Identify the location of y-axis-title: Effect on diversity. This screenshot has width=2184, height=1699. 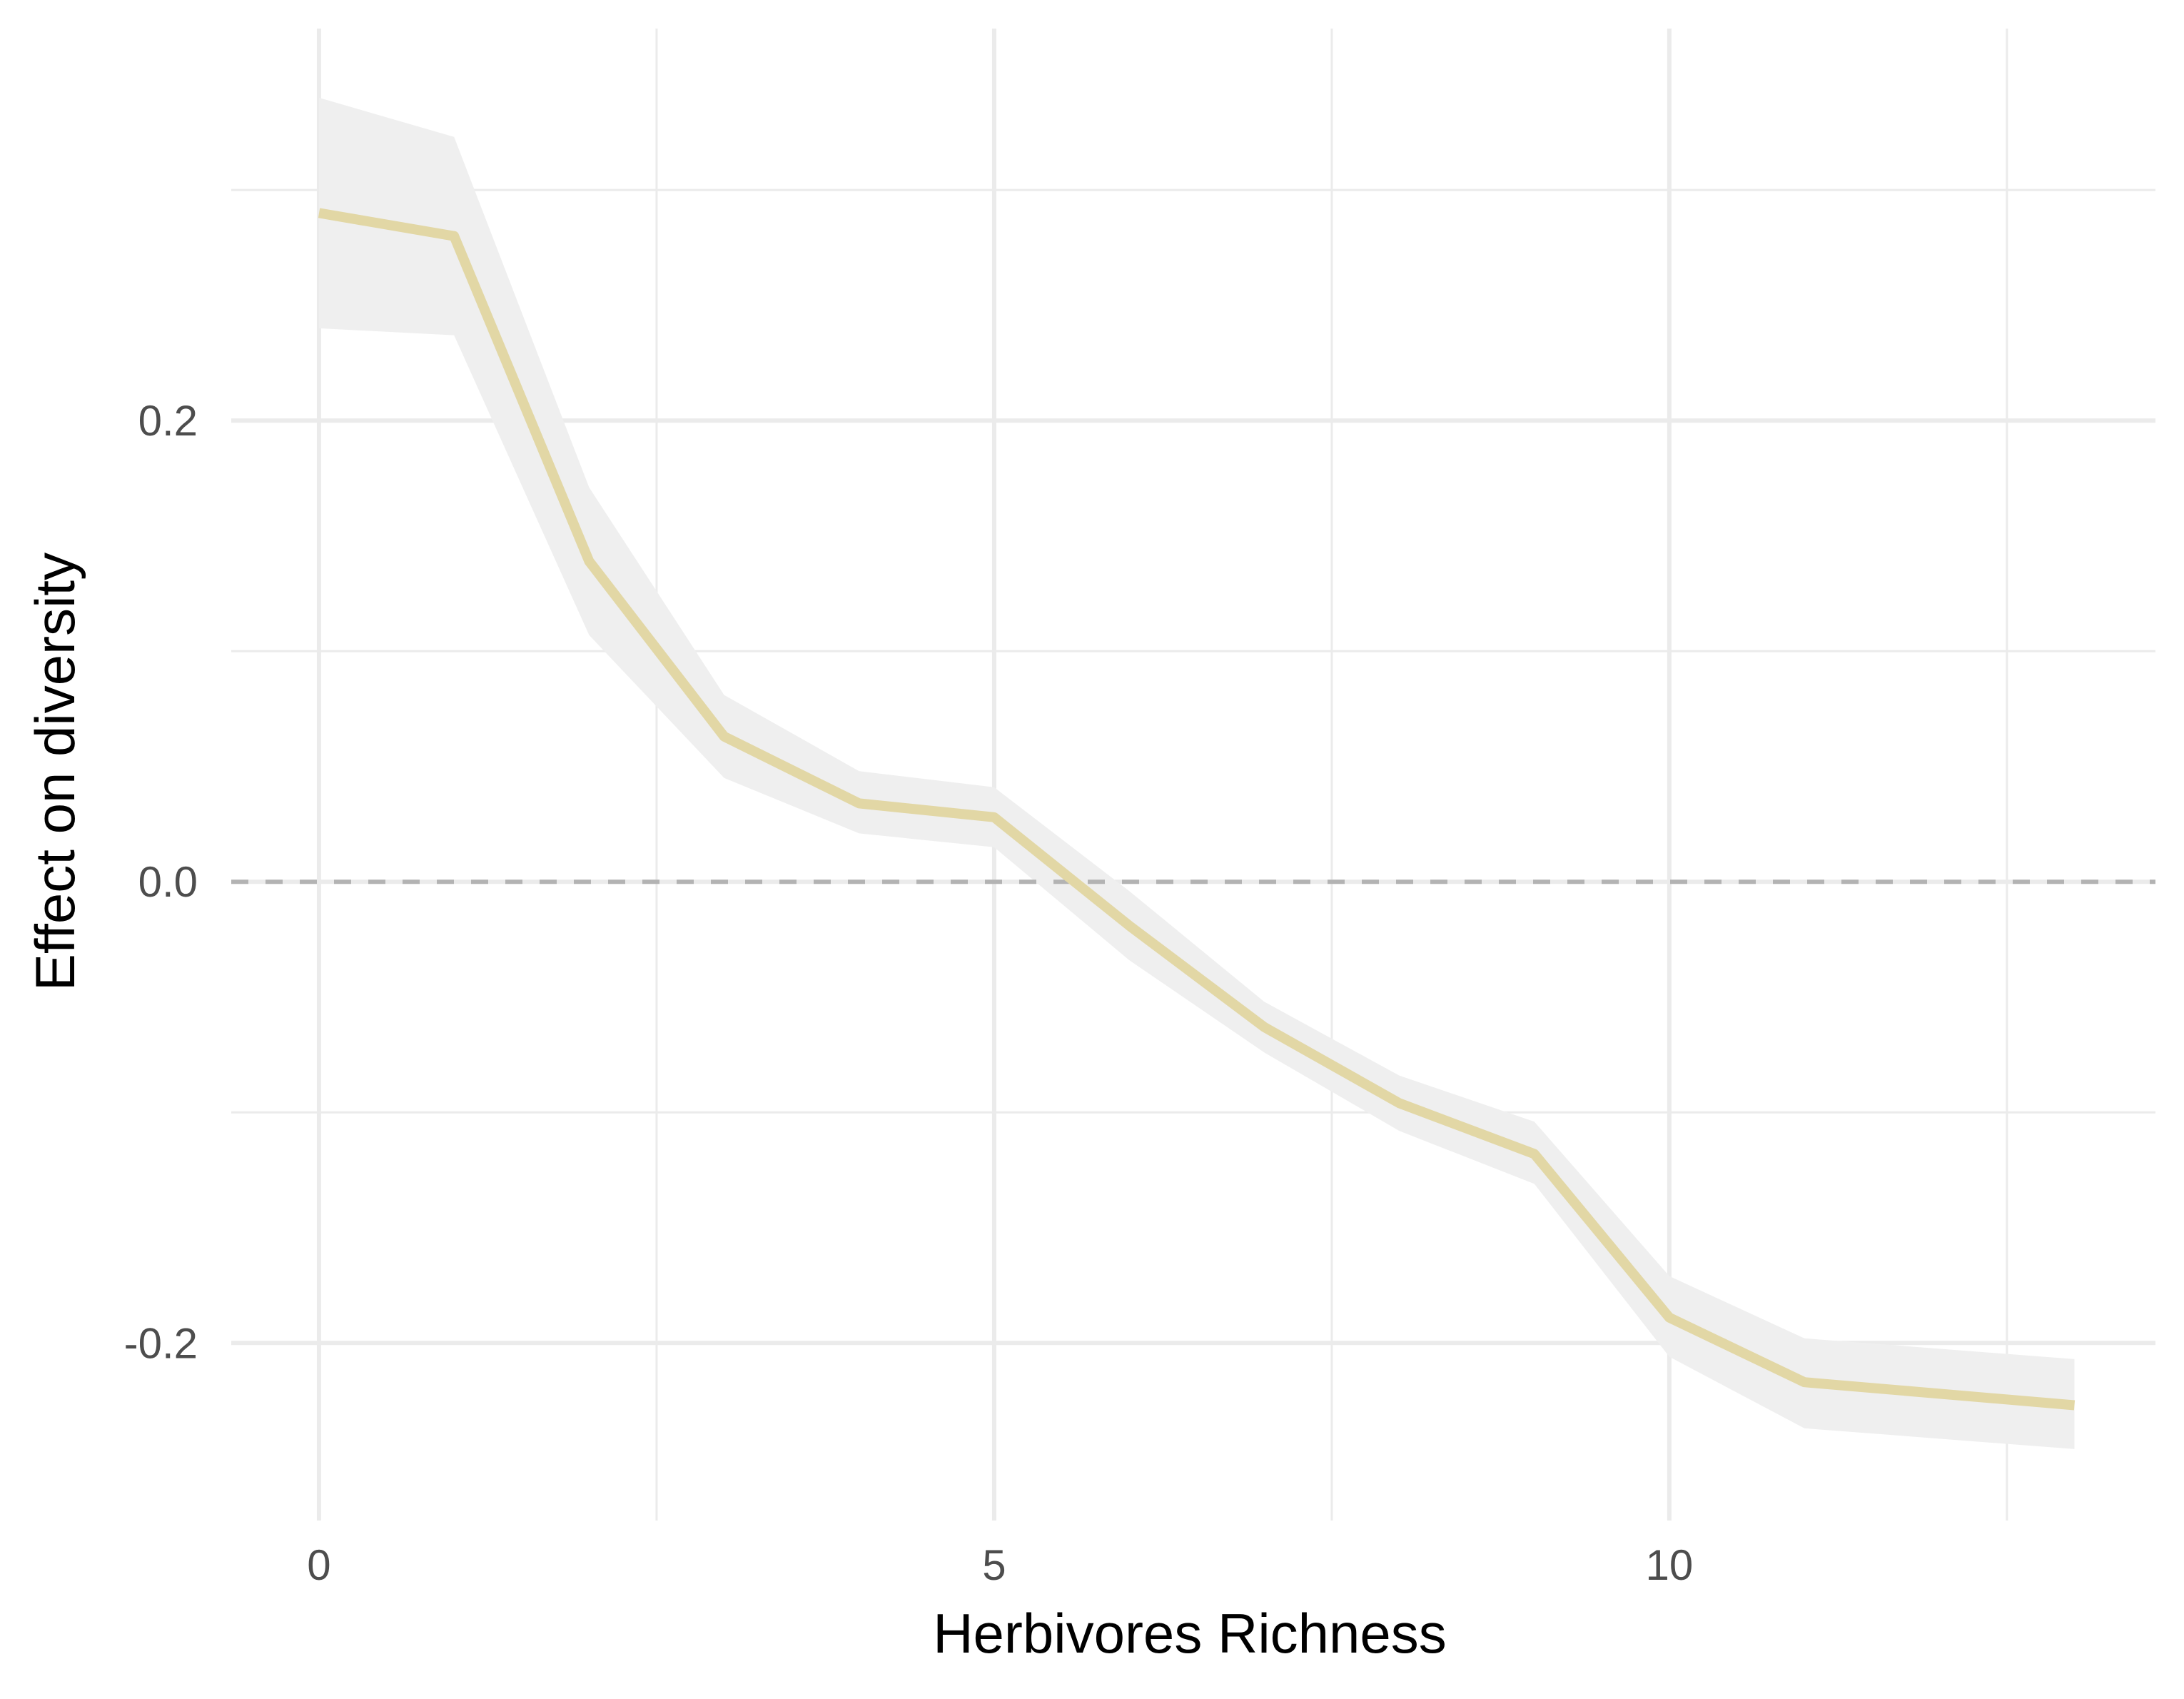
(55, 772).